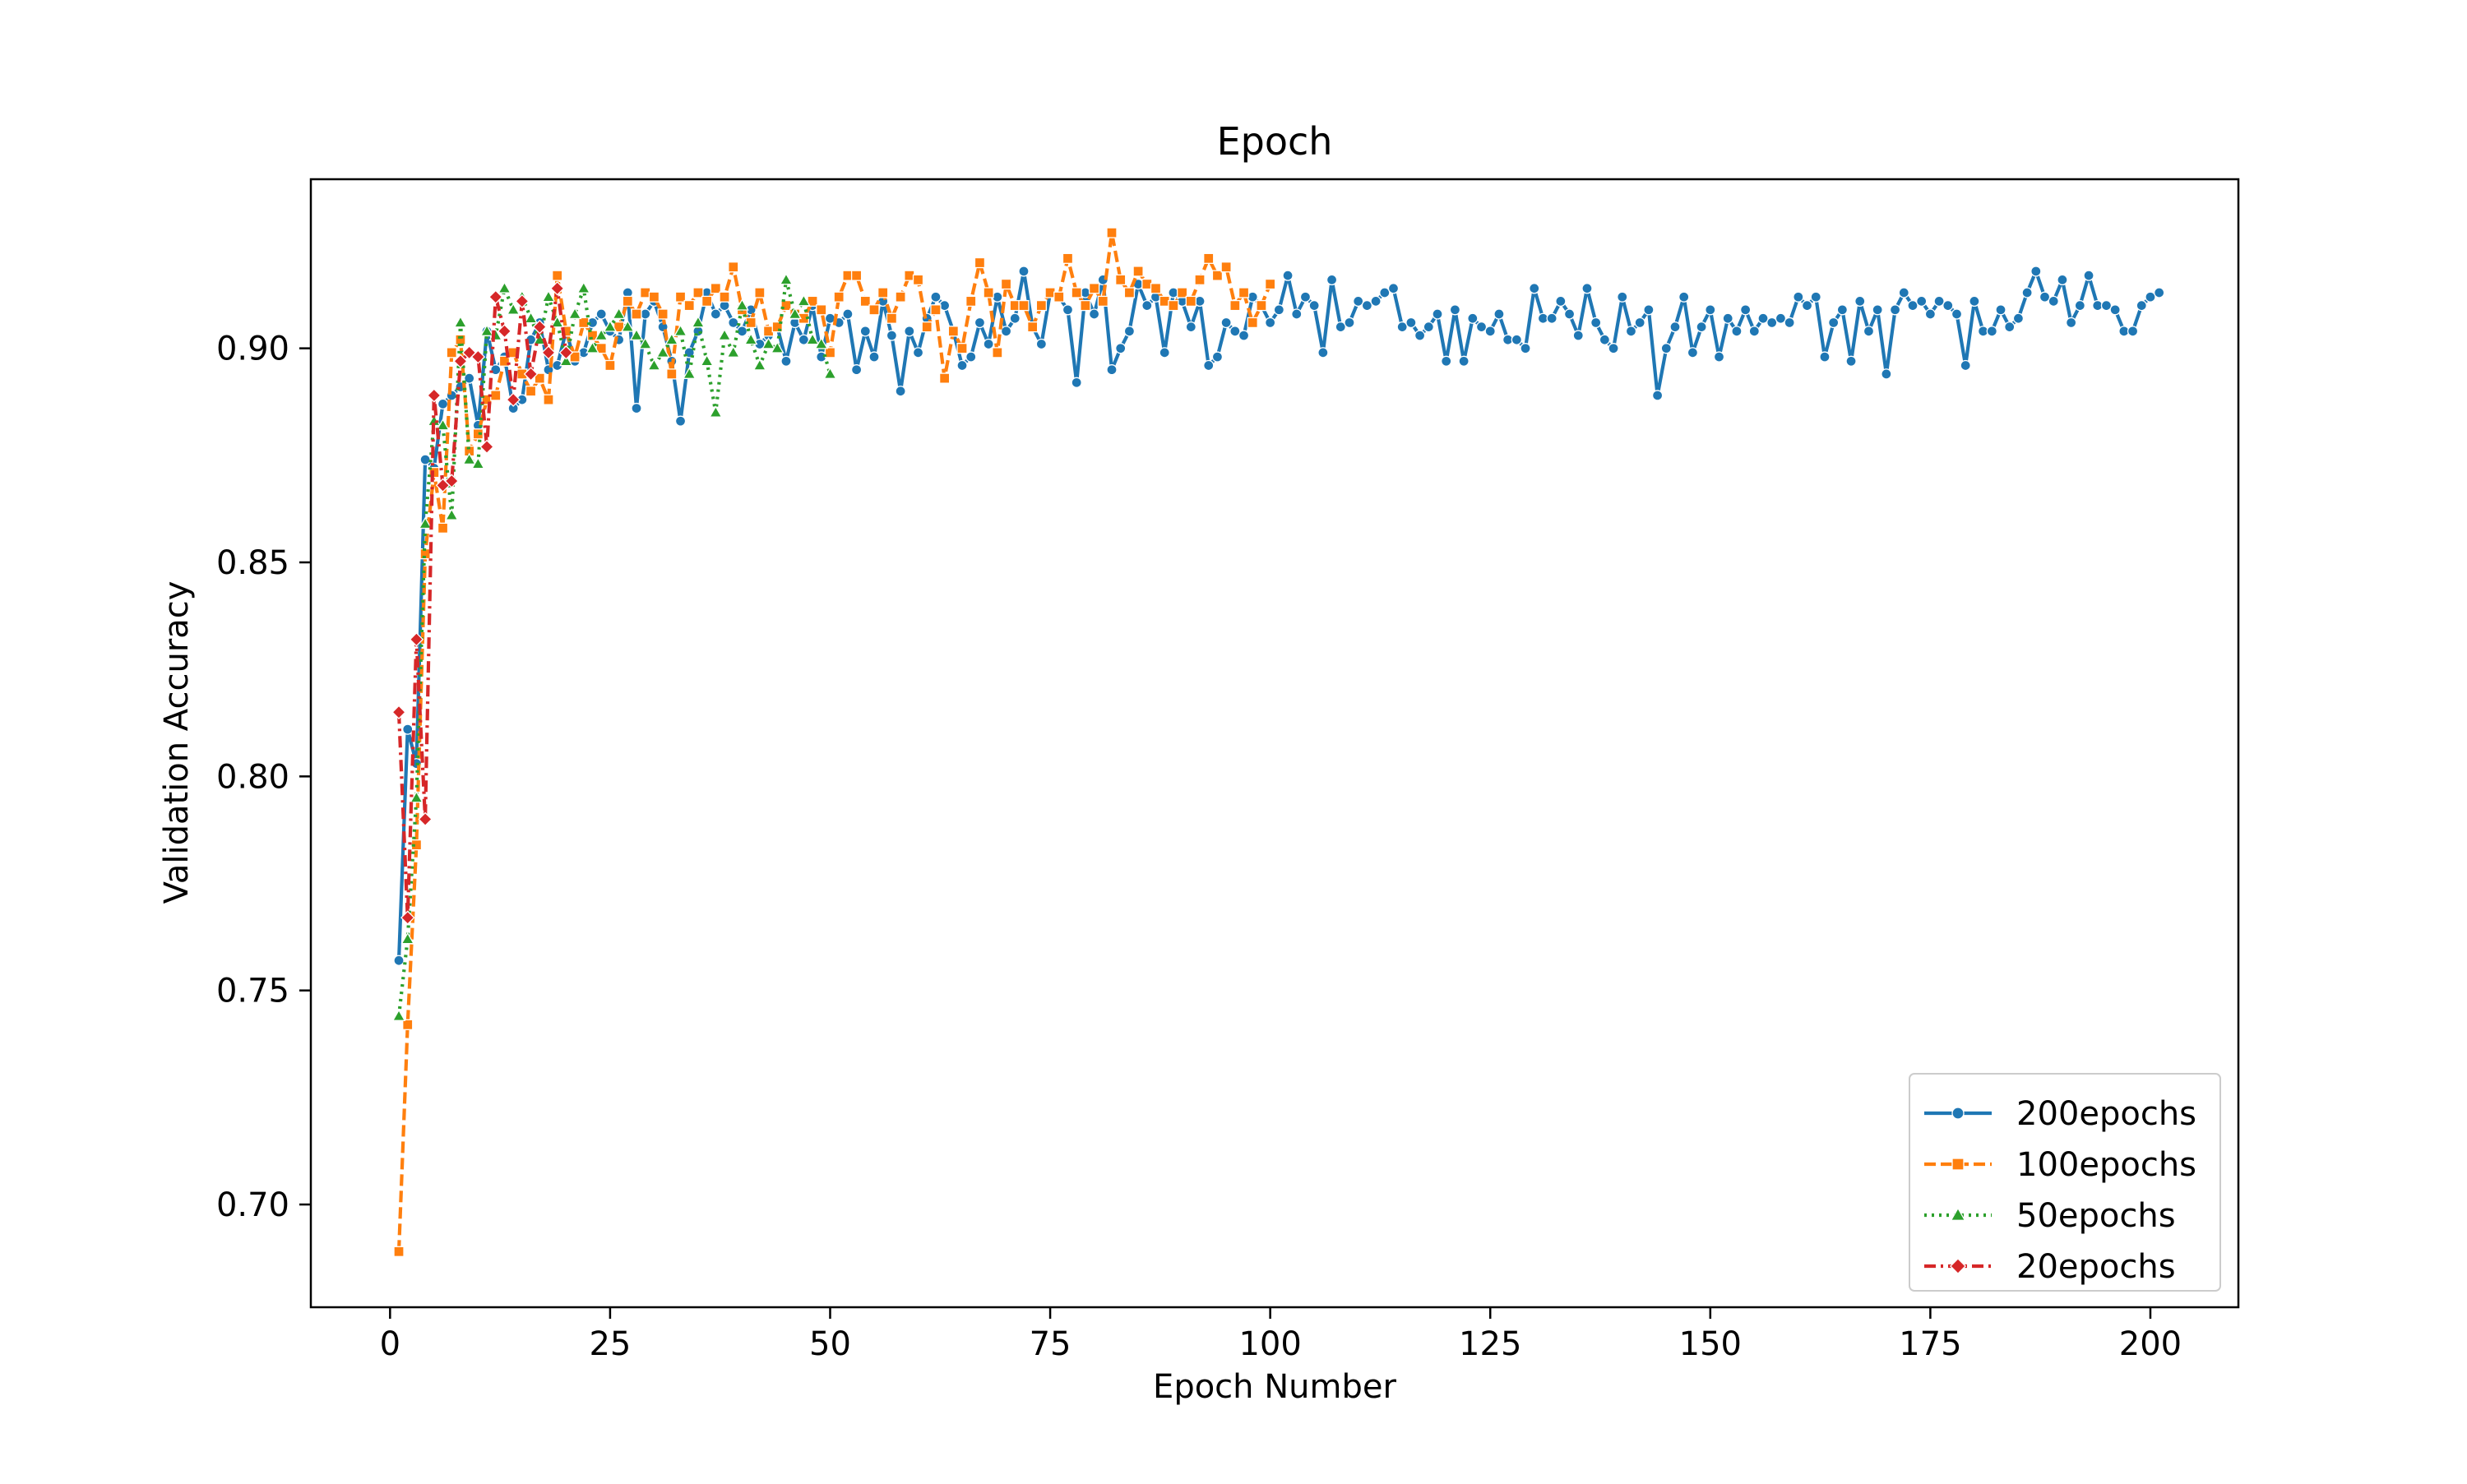 This screenshot has width=2467, height=1484. What do you see at coordinates (1958, 1164) in the screenshot?
I see `legend-swatch-marker` at bounding box center [1958, 1164].